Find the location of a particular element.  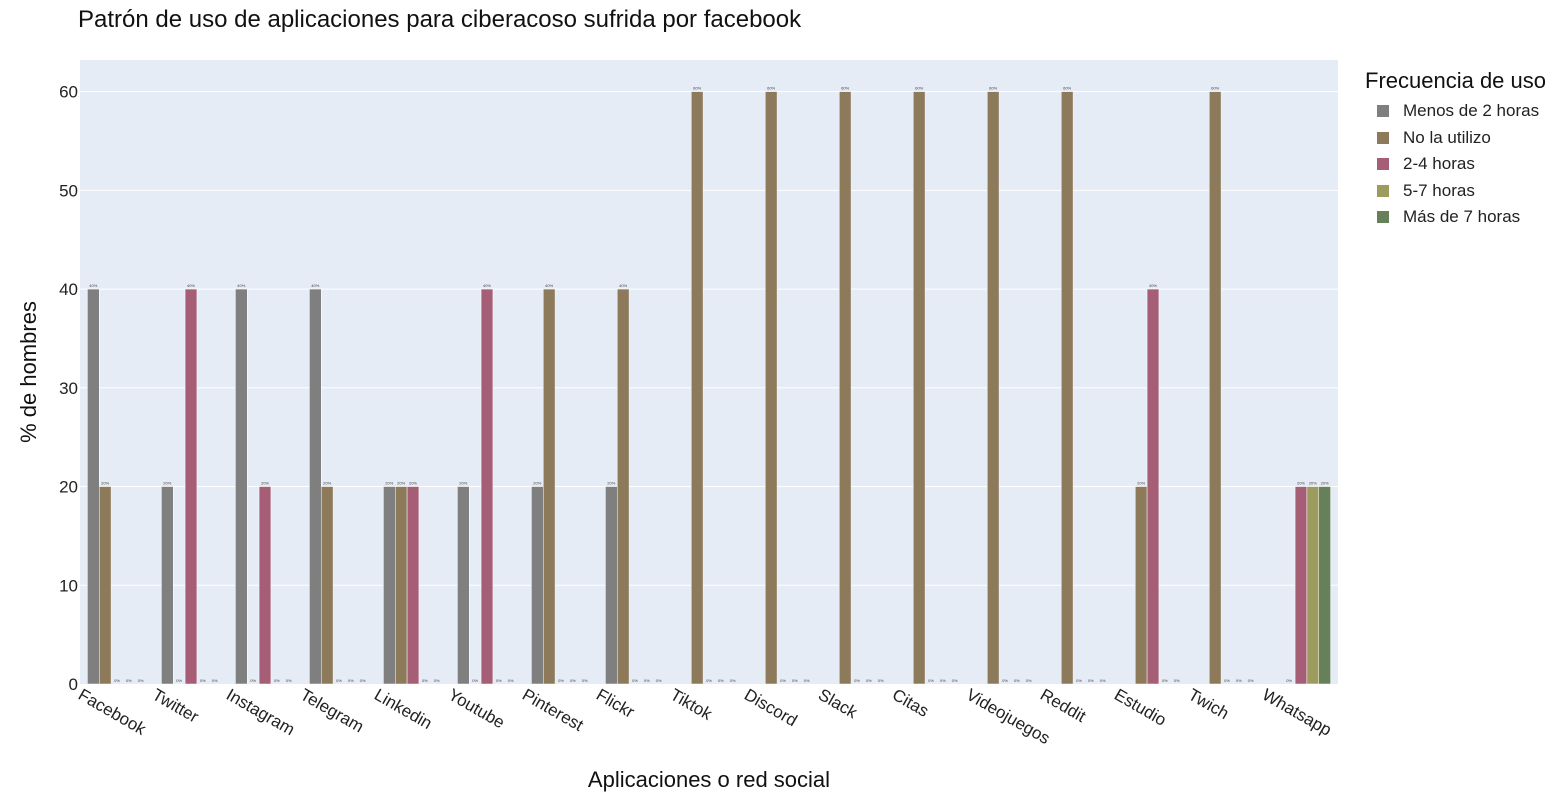

y-tick-label: 50 is located at coordinates (68, 190).